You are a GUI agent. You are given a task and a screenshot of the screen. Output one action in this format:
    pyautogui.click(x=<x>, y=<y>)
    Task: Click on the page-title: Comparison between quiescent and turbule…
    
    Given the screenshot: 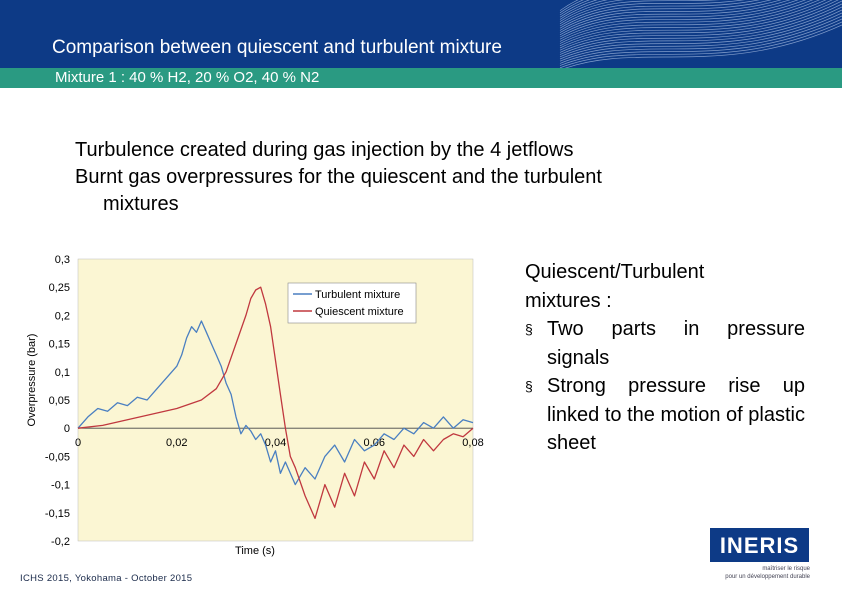 What is the action you would take?
    pyautogui.click(x=277, y=47)
    